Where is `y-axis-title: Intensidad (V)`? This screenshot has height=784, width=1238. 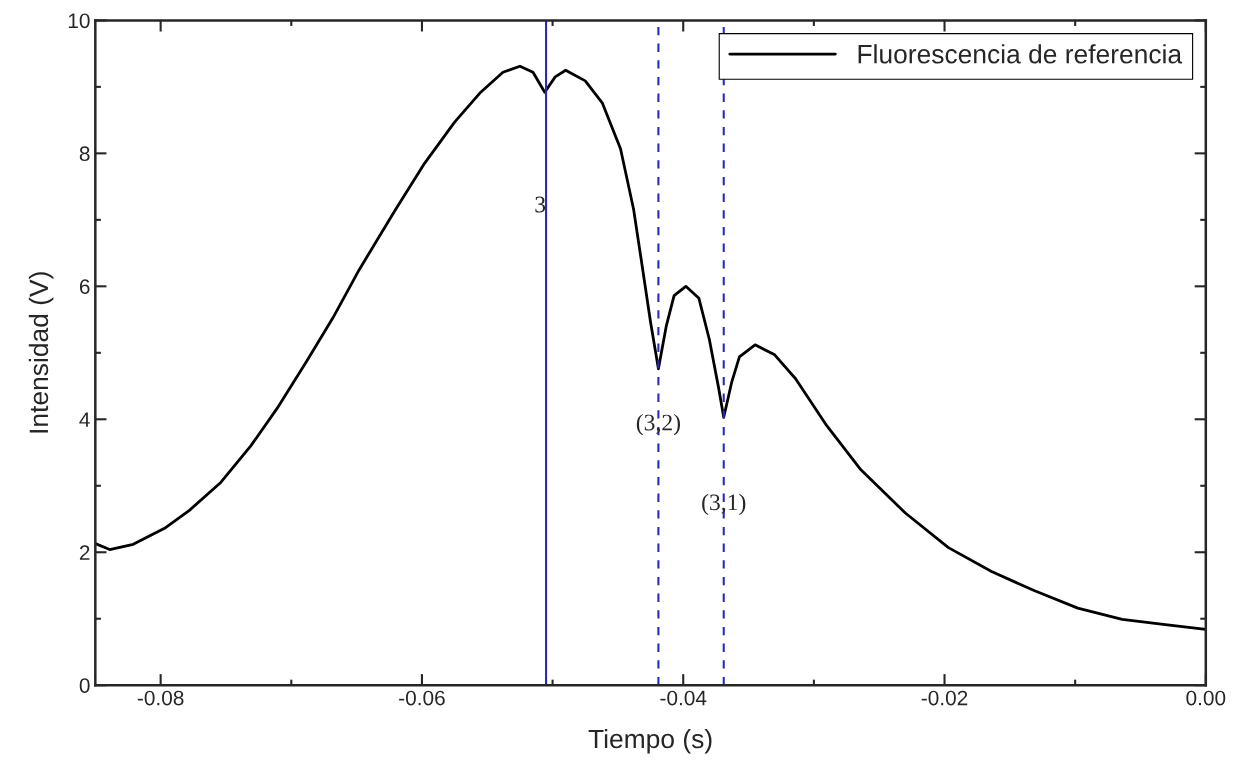
y-axis-title: Intensidad (V) is located at coordinates (41, 352).